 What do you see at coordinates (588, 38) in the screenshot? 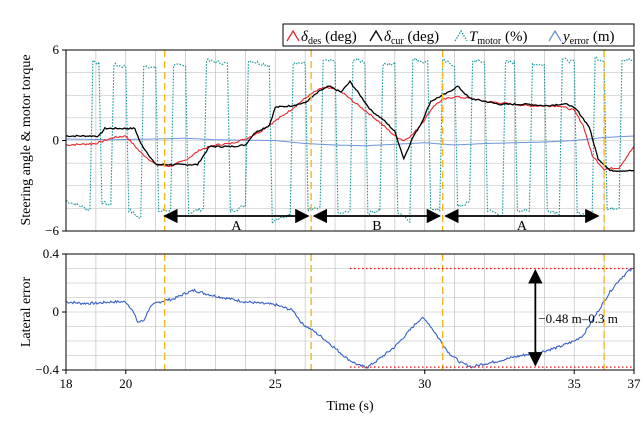
I see `legend-text: yerror (m)` at bounding box center [588, 38].